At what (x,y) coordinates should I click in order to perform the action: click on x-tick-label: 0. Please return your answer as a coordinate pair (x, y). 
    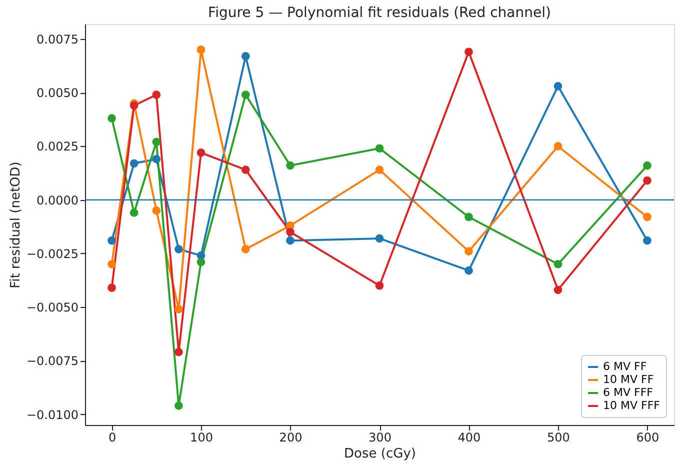
    Looking at the image, I should click on (112, 437).